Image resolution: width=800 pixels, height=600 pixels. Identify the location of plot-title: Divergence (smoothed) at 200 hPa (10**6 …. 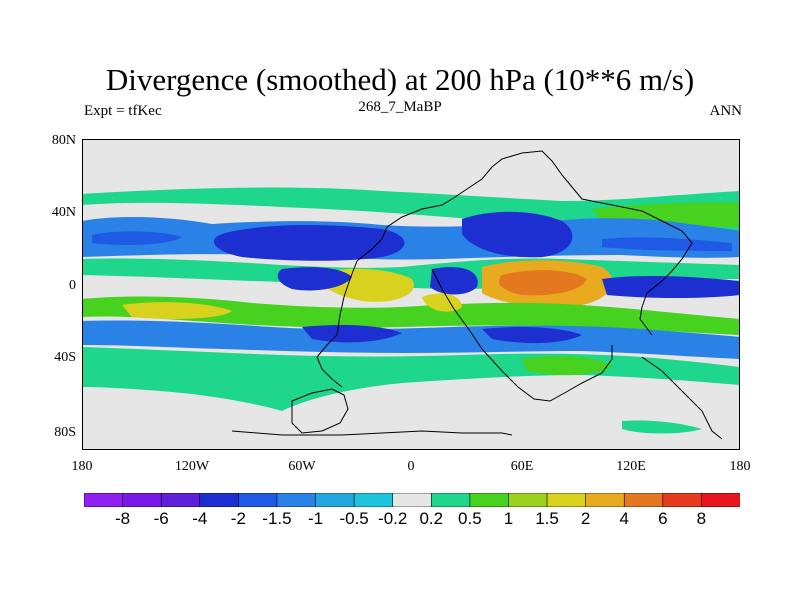
(400, 79).